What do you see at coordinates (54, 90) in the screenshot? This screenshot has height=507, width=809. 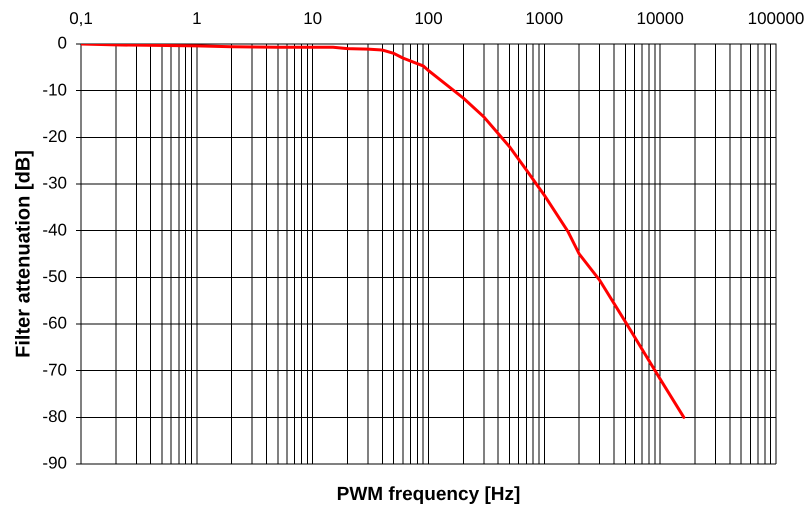 I see `y-tick-label: -10` at bounding box center [54, 90].